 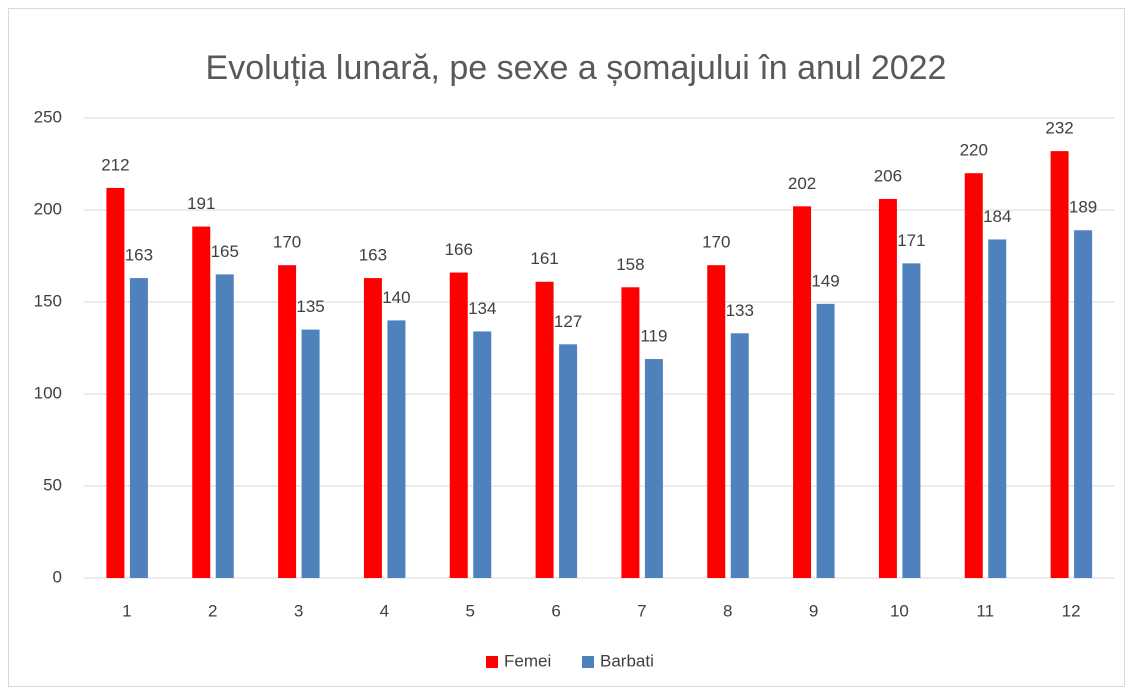 I want to click on data-label: 189, so click(x=1083, y=207).